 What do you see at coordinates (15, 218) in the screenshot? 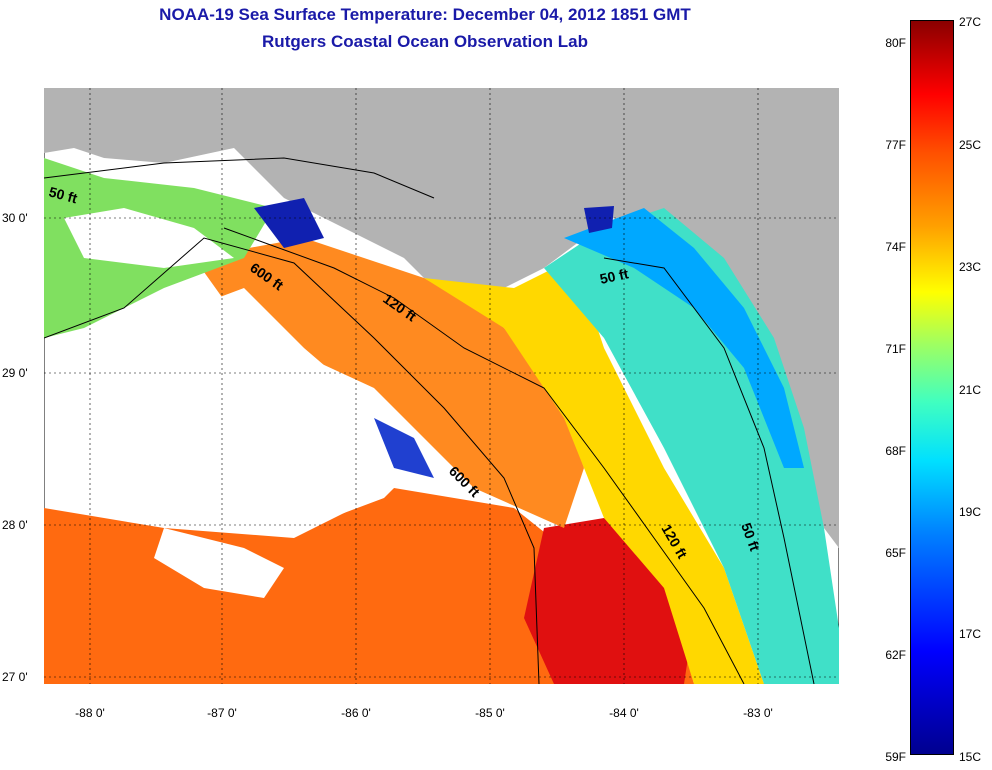
I see `lat-label: 30 0'` at bounding box center [15, 218].